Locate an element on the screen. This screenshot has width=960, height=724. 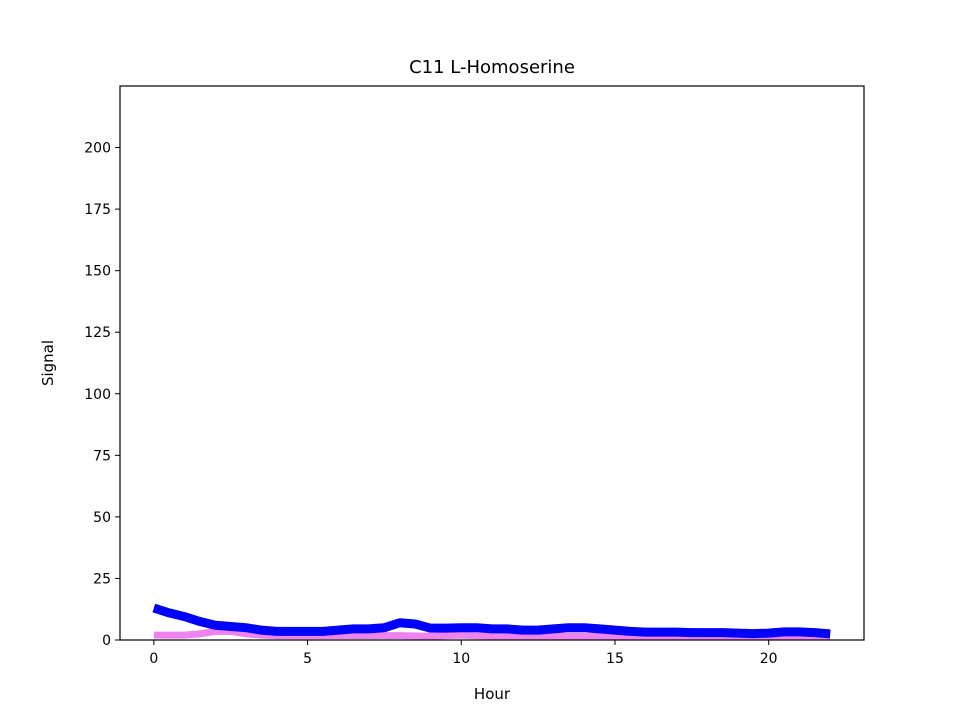
y-tick-label: 100 is located at coordinates (97, 395).